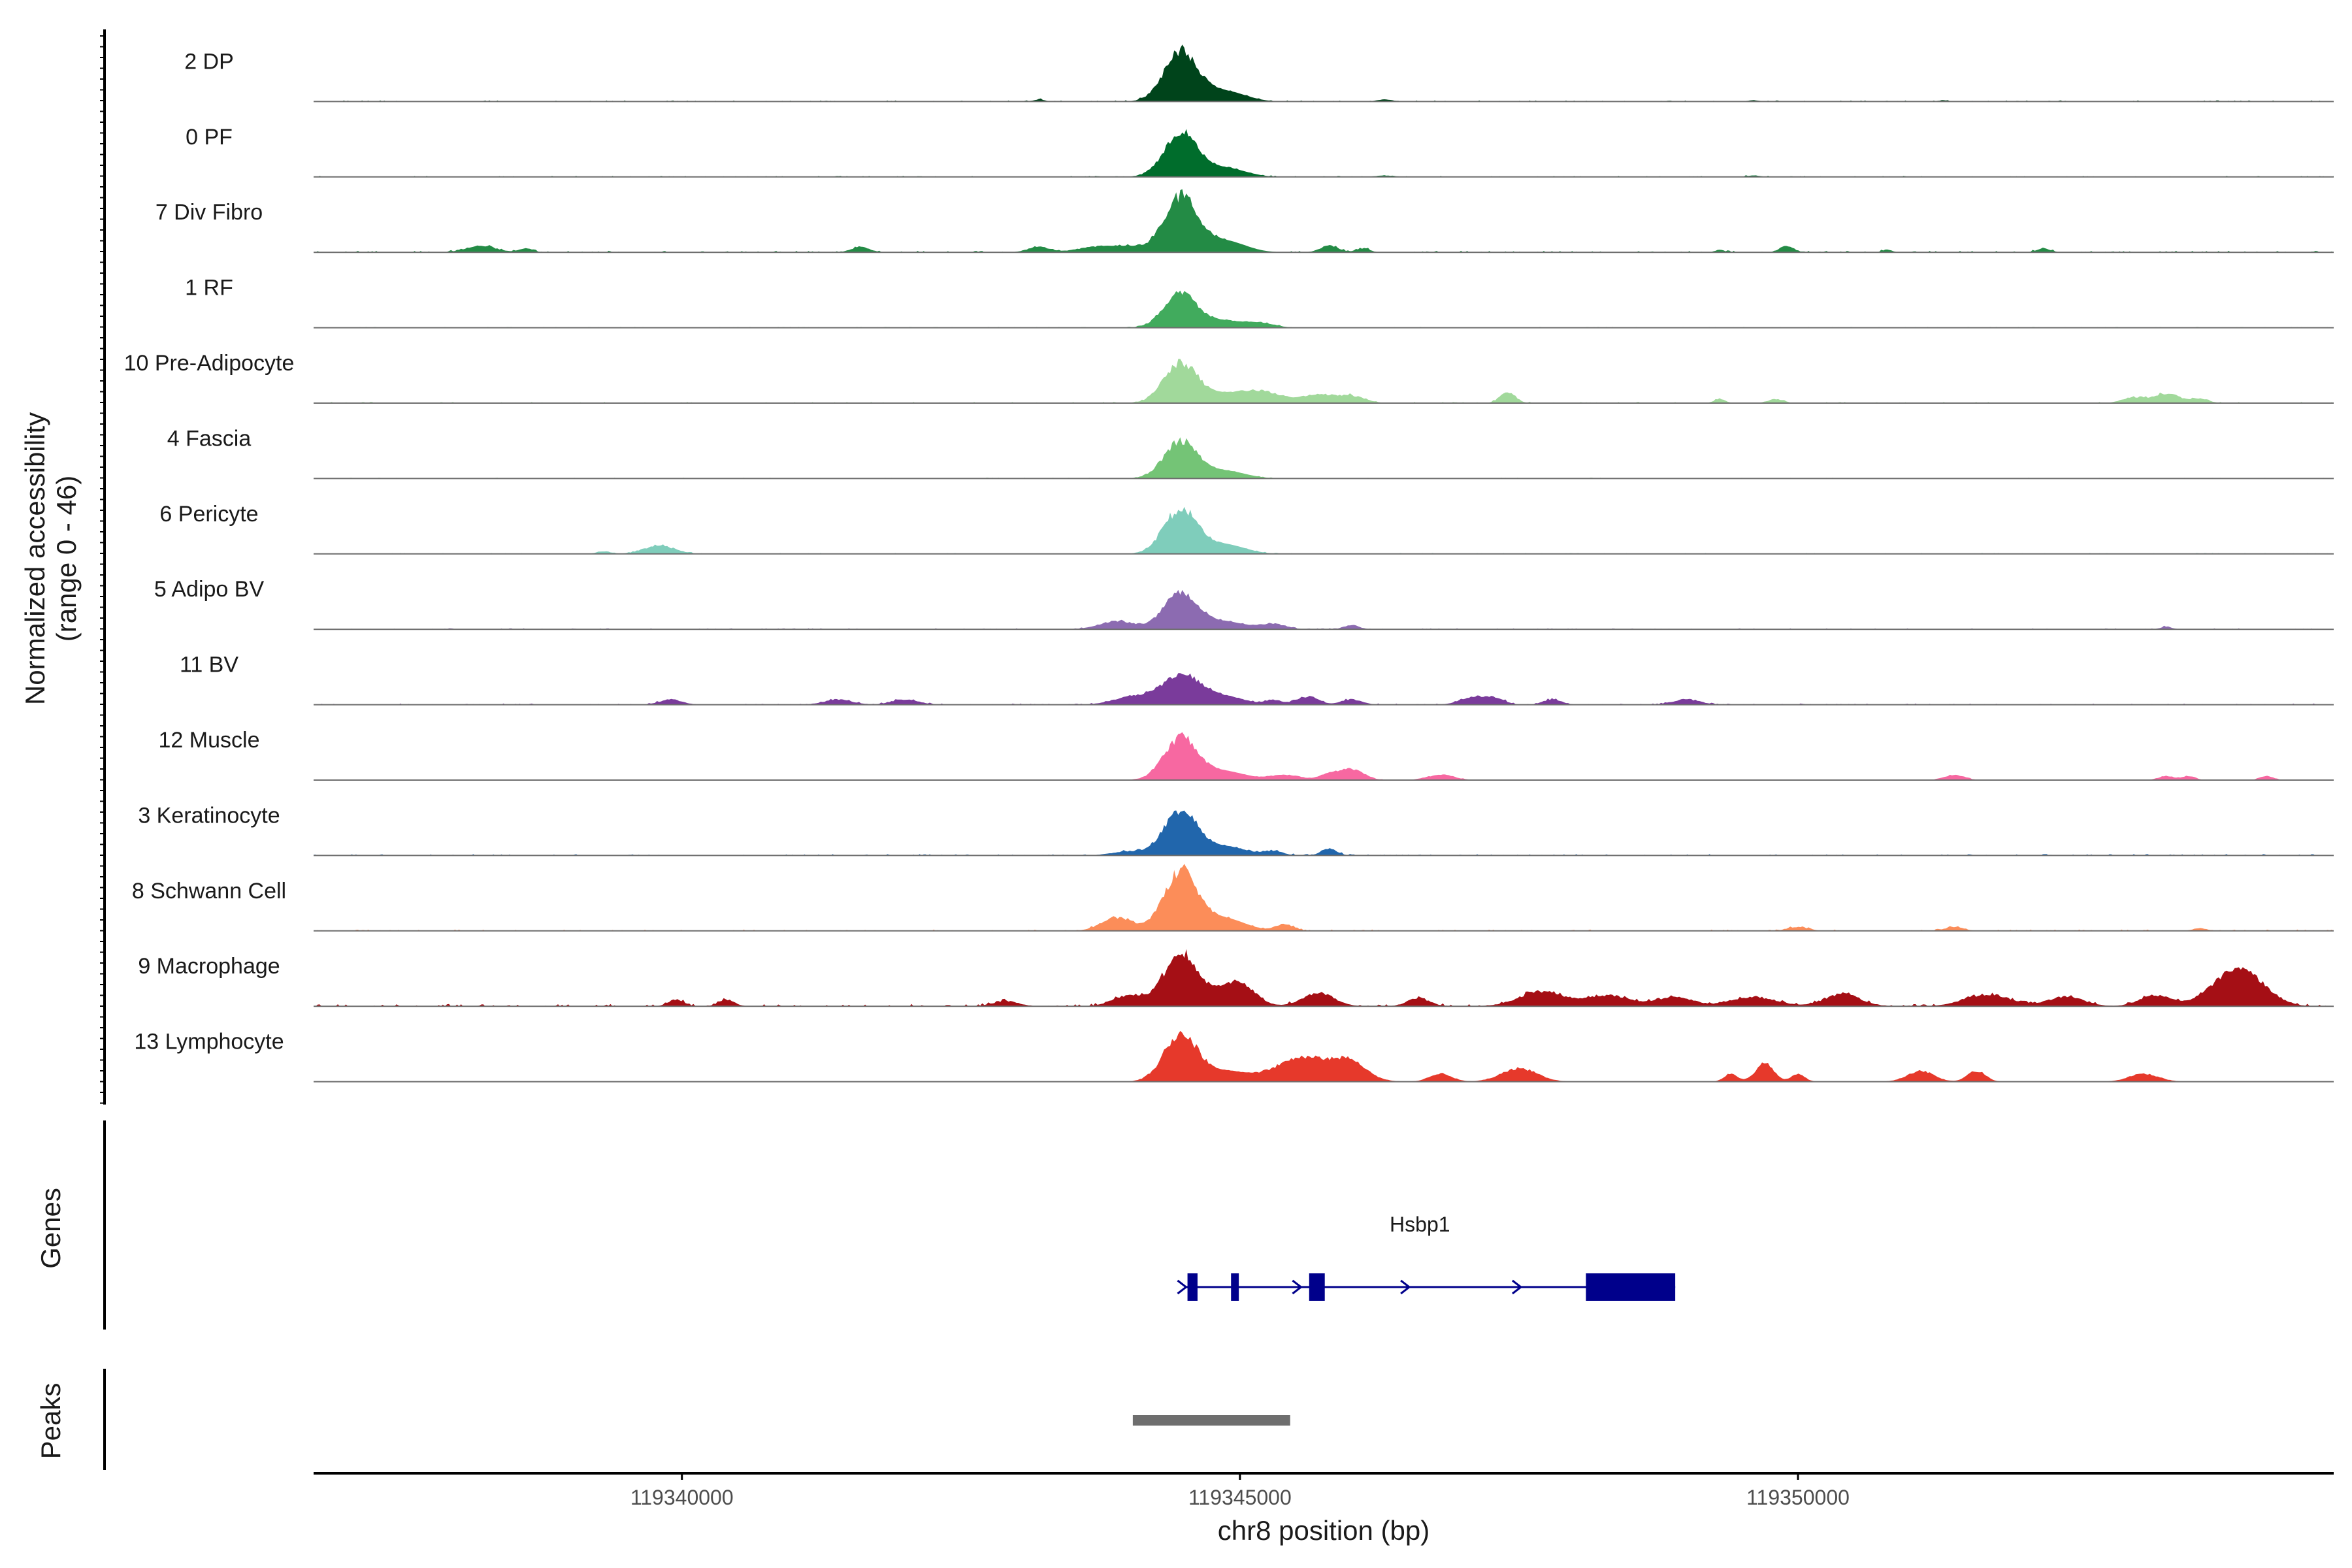 The height and width of the screenshot is (1568, 2352). I want to click on track-7: 5 Adipo BV, so click(1244, 603).